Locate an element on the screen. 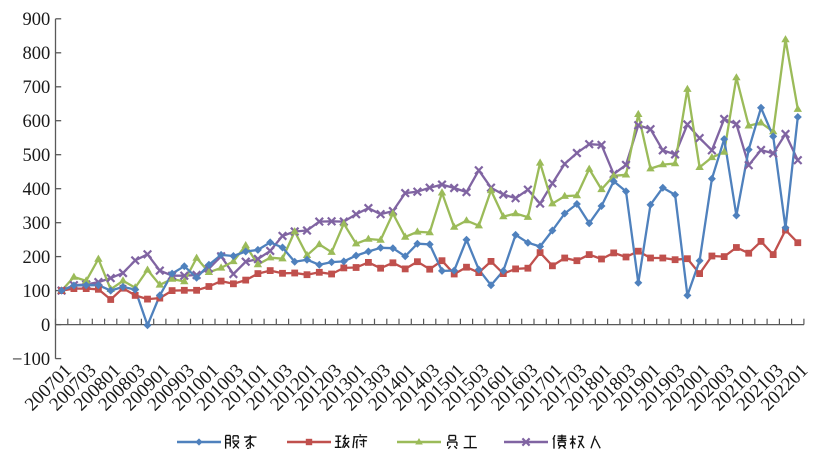 The width and height of the screenshot is (824, 463). svg-text: 800 is located at coordinates (36, 54).